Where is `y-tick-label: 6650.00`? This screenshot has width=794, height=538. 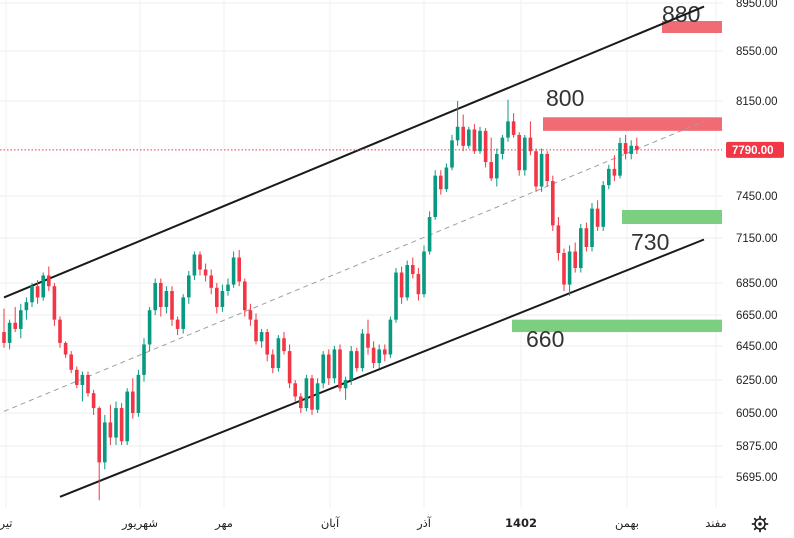 y-tick-label: 6650.00 is located at coordinates (757, 316).